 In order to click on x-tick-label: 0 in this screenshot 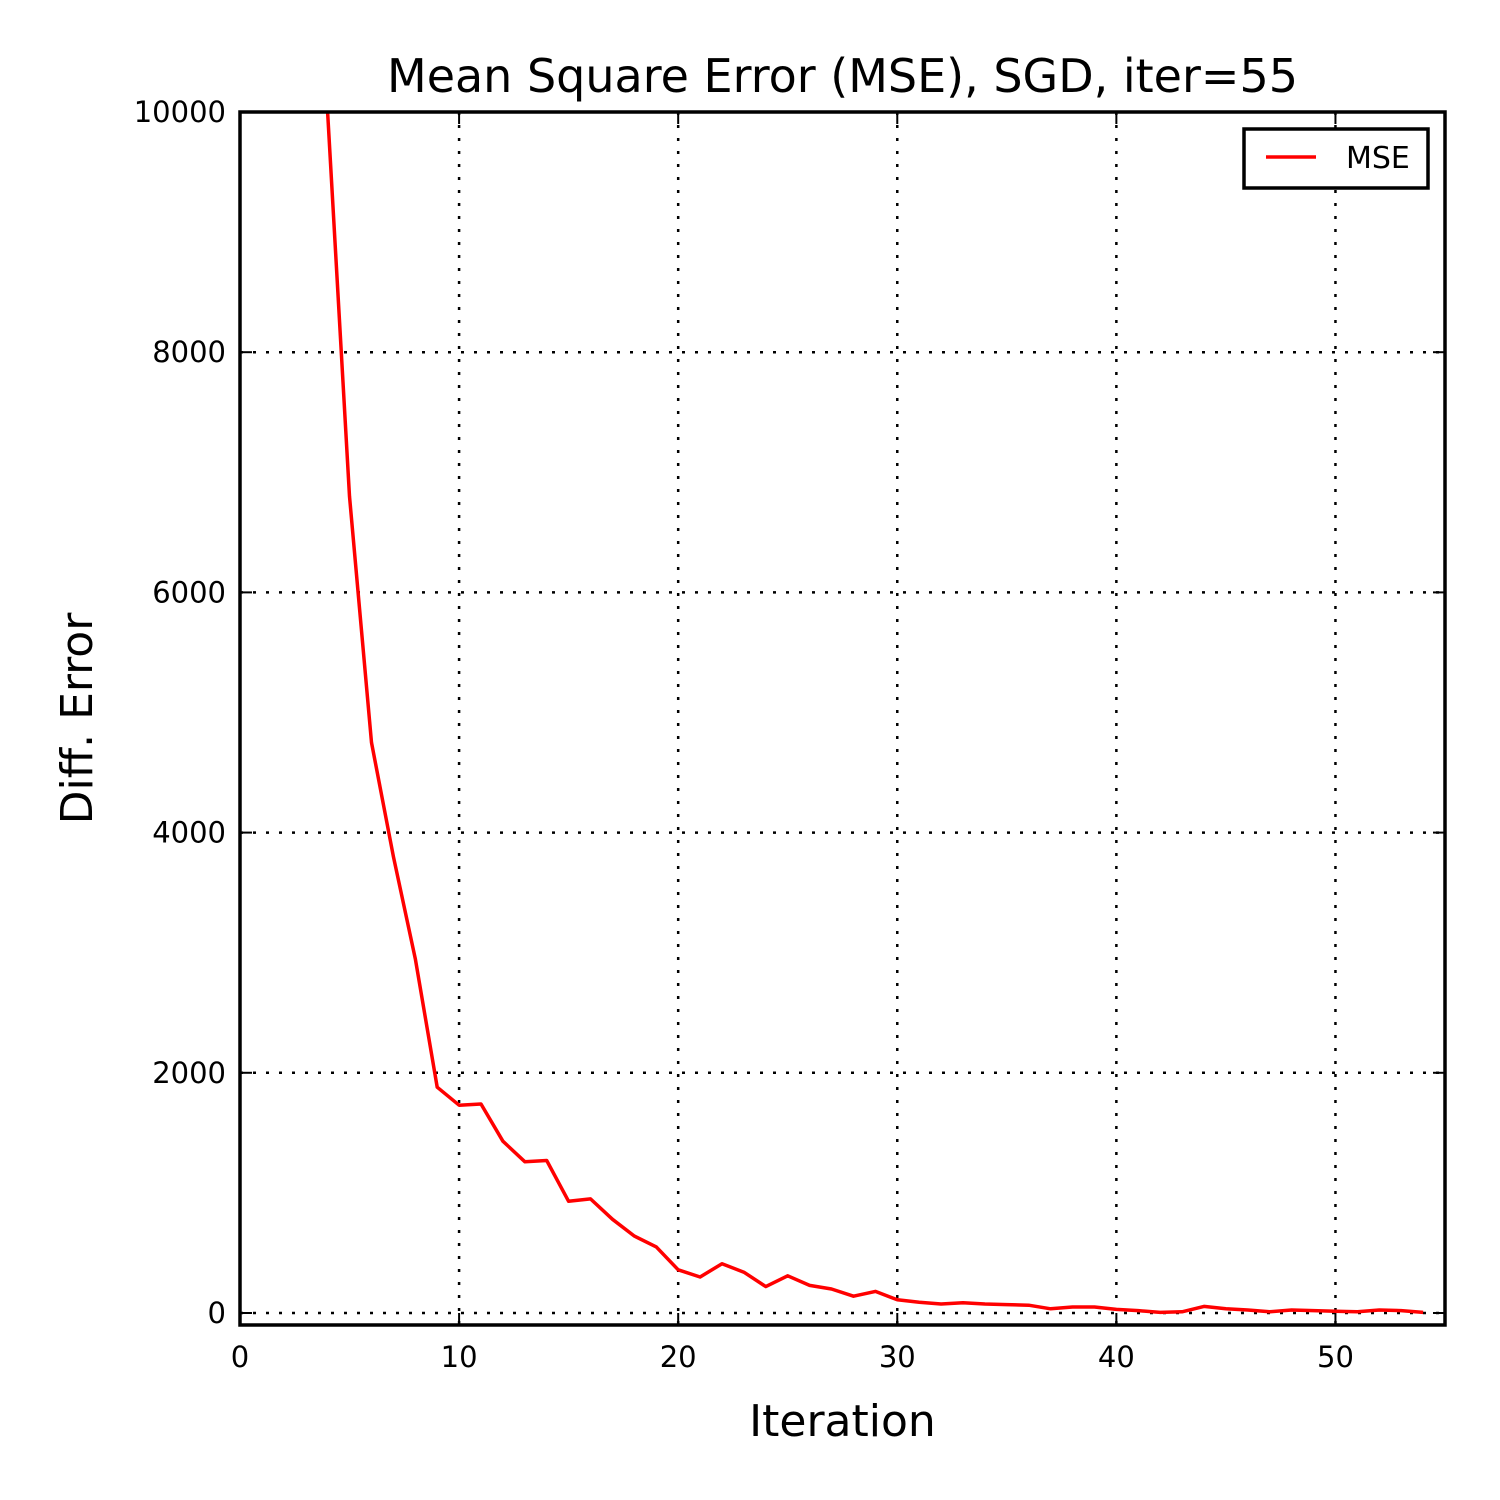, I will do `click(240, 1357)`.